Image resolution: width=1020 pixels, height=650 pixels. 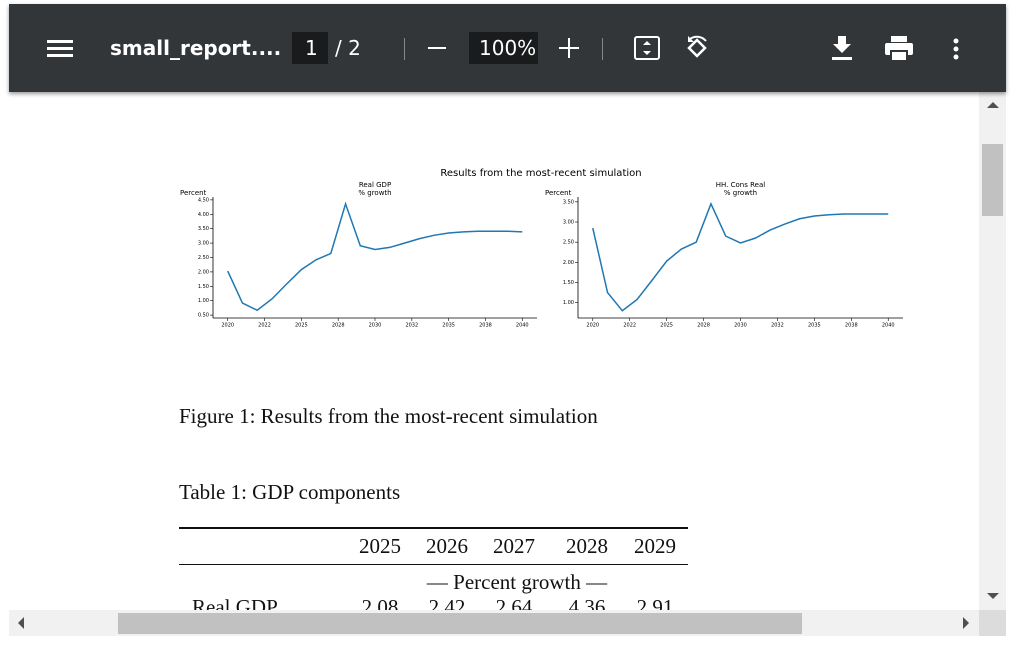 I want to click on download-button, so click(x=842, y=48).